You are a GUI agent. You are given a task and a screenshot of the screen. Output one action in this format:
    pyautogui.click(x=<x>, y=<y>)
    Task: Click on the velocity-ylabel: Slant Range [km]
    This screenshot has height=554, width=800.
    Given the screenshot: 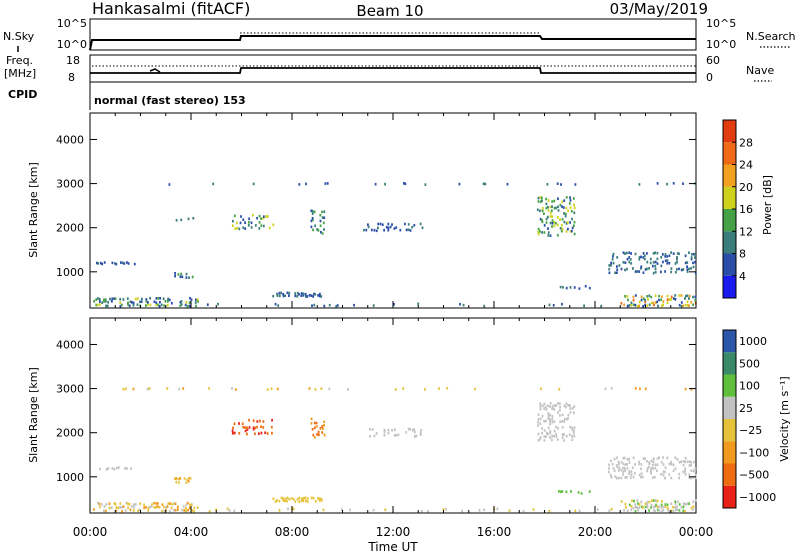 What is the action you would take?
    pyautogui.click(x=33, y=415)
    